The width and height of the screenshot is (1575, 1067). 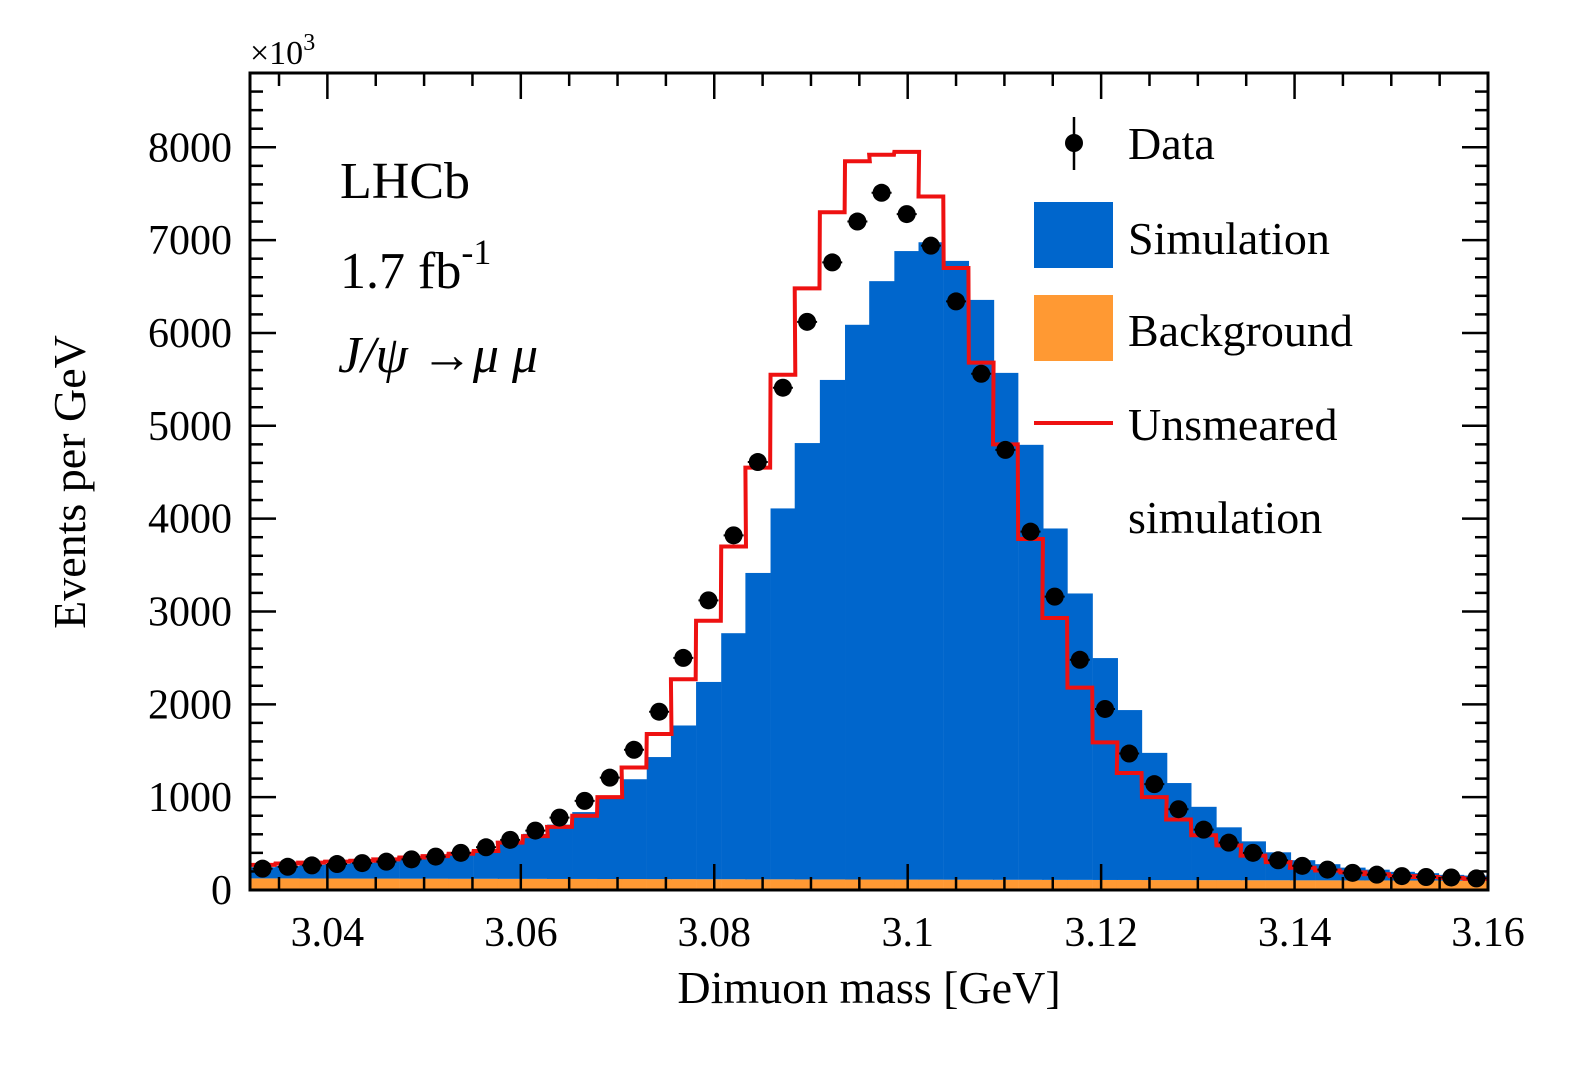 What do you see at coordinates (190, 148) in the screenshot?
I see `y-tick-label: 8000` at bounding box center [190, 148].